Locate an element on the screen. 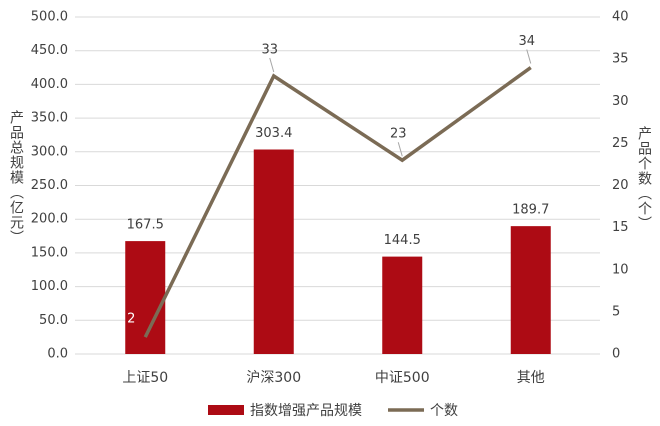  data-label: 33 is located at coordinates (269, 49).